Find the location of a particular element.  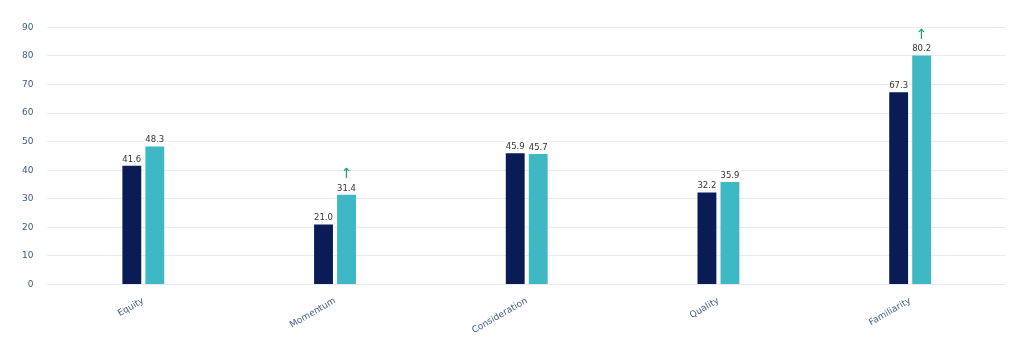

data-label: 48.3 is located at coordinates (155, 139).